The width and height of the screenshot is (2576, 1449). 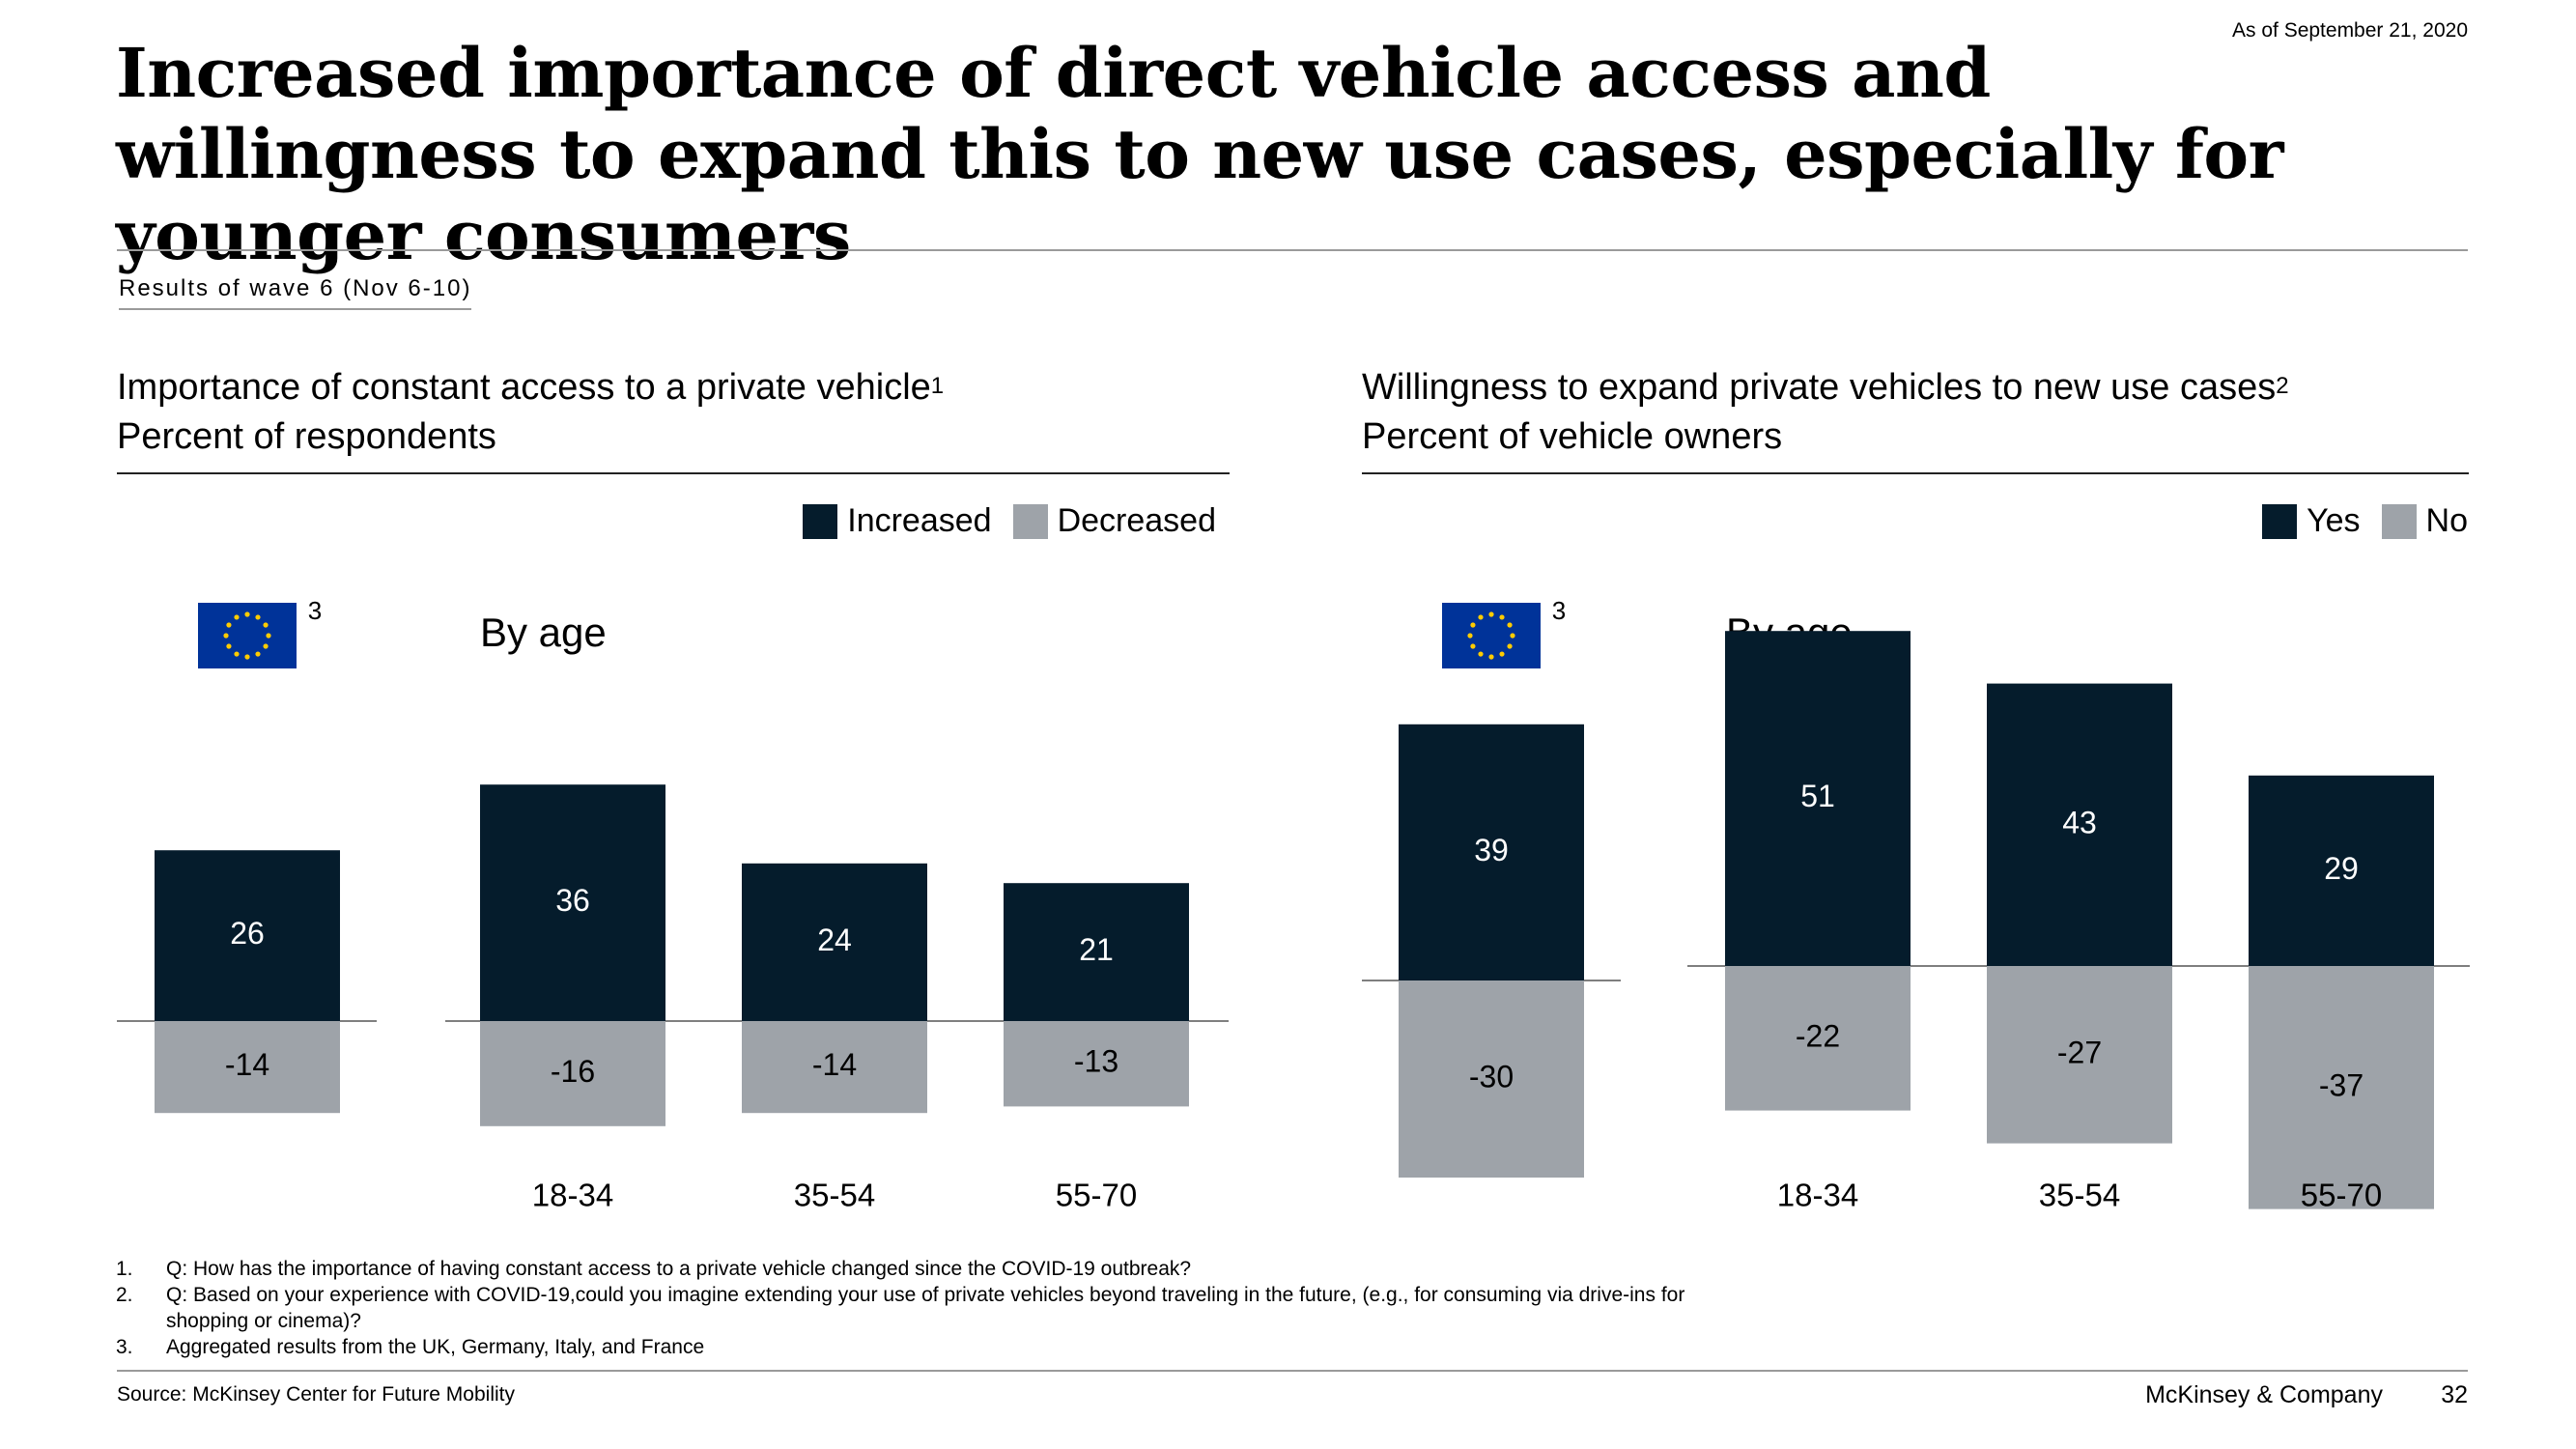 What do you see at coordinates (295, 292) in the screenshot?
I see `wave-label: Results of wave 6 (Nov 6-10)` at bounding box center [295, 292].